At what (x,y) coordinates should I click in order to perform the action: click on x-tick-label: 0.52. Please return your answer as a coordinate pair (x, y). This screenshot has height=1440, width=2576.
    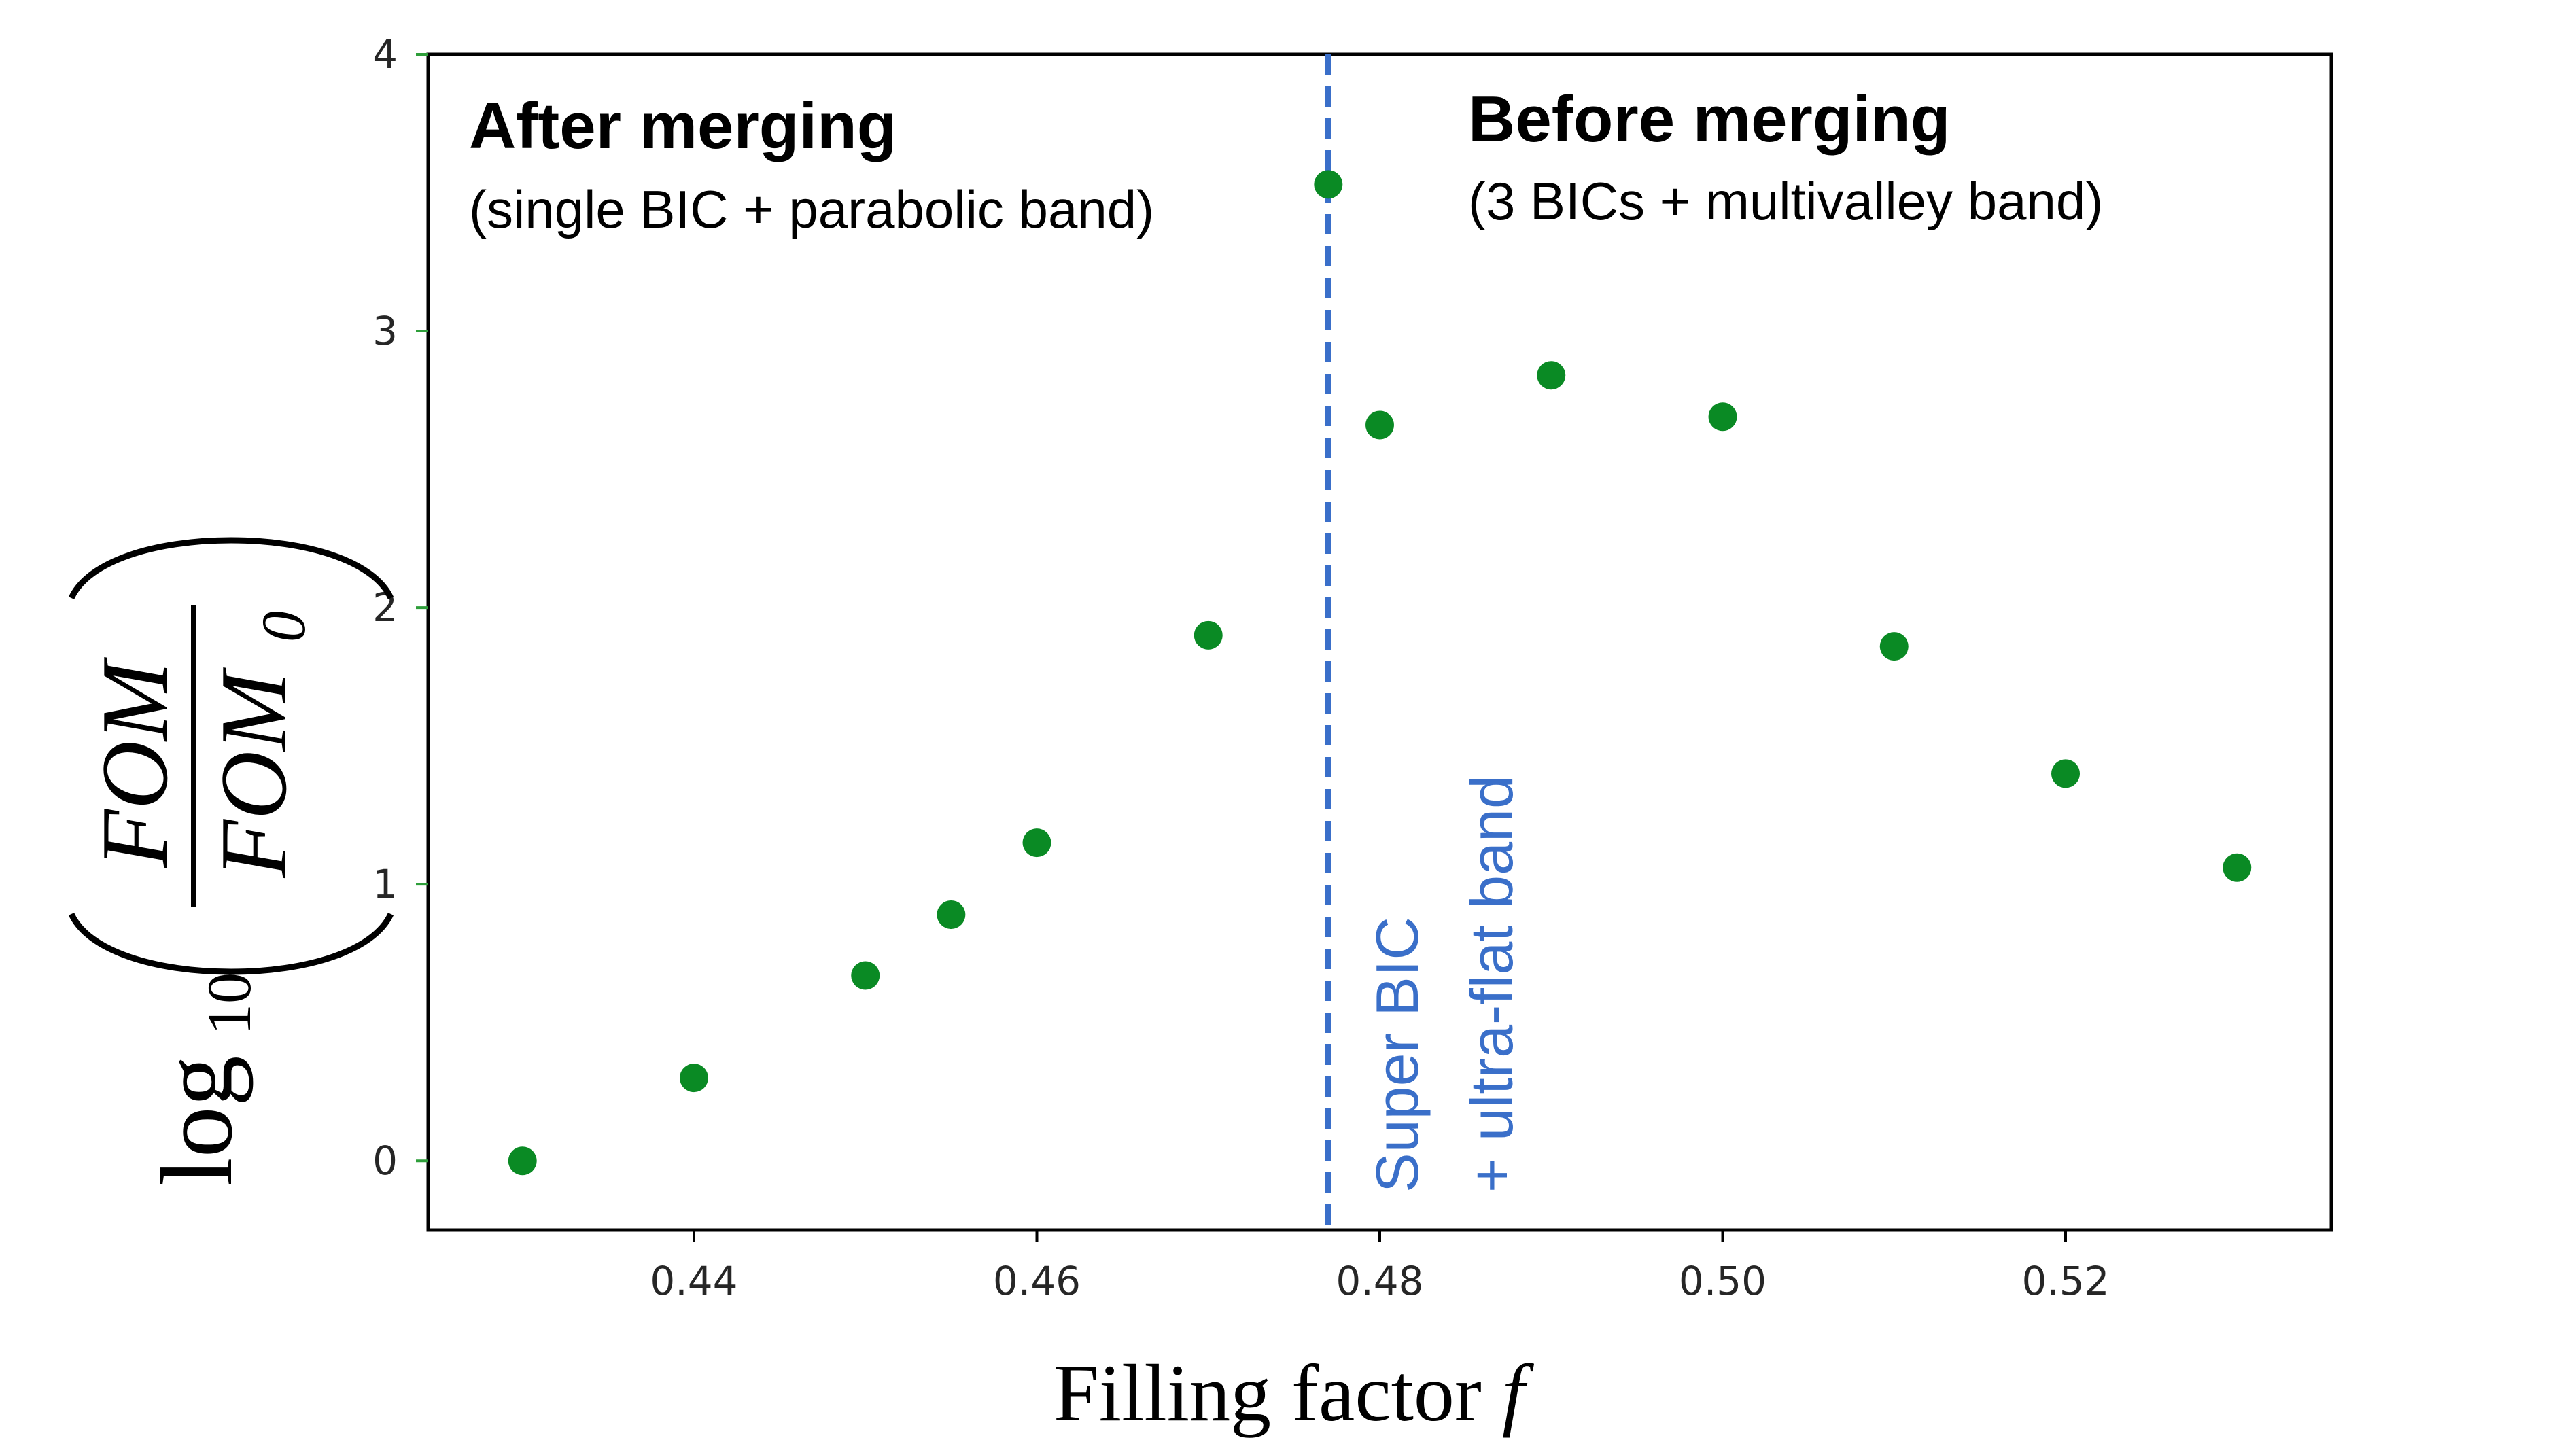
    Looking at the image, I should click on (2065, 1281).